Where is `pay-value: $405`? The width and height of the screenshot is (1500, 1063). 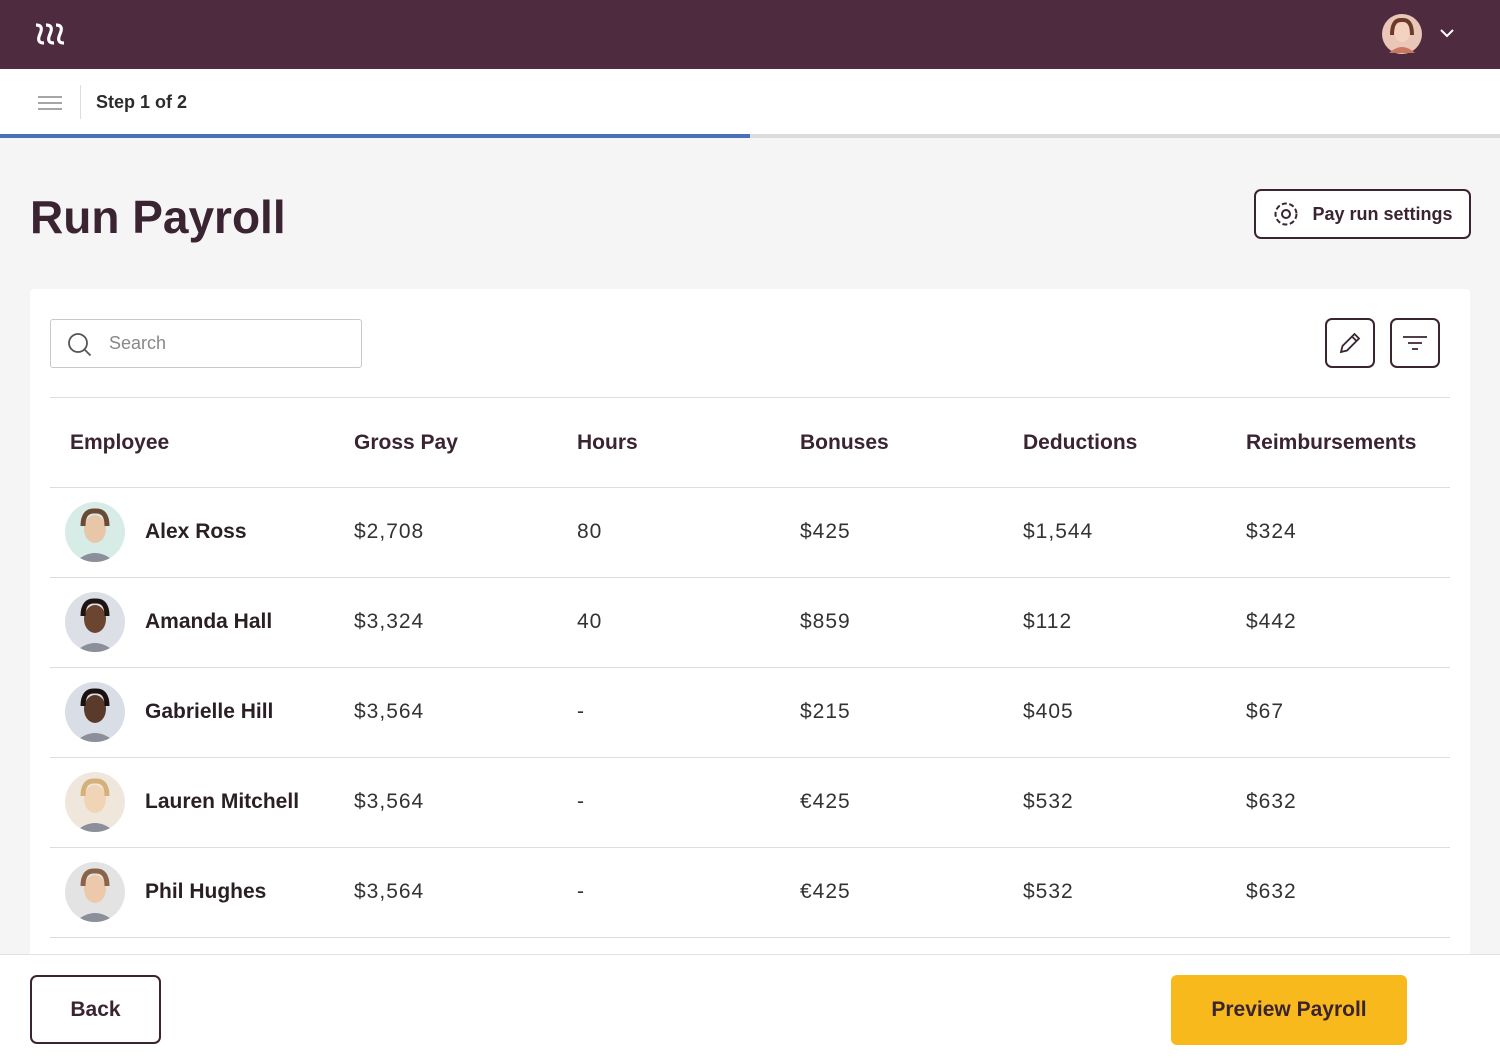 pay-value: $405 is located at coordinates (1048, 711).